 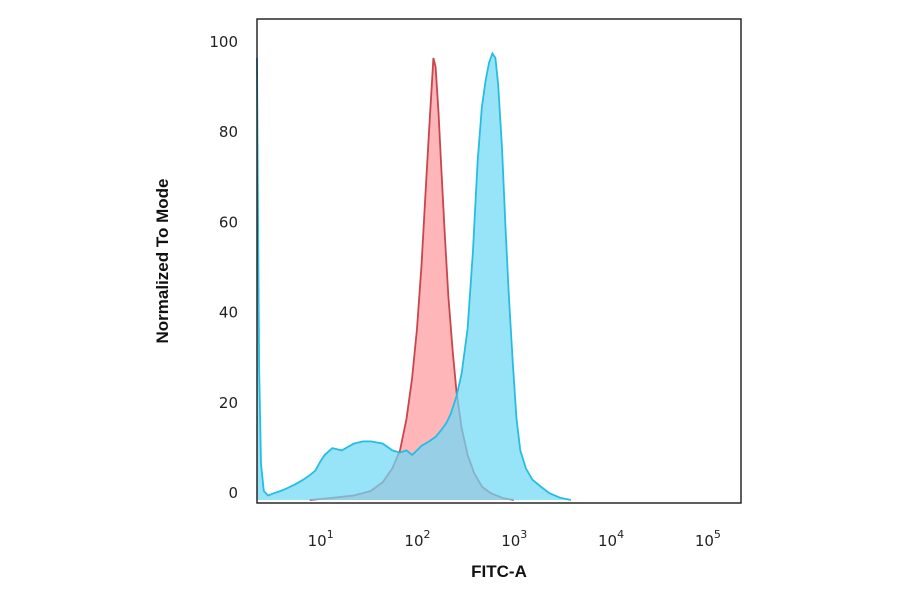 What do you see at coordinates (223, 267) in the screenshot?
I see `y-tick-labels: 0 20 40 60 80 100` at bounding box center [223, 267].